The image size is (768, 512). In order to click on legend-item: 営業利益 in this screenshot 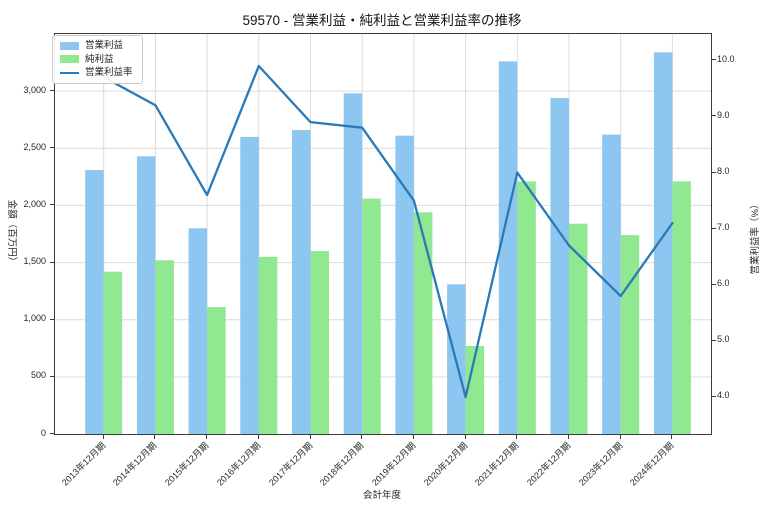, I will do `click(96, 46)`.